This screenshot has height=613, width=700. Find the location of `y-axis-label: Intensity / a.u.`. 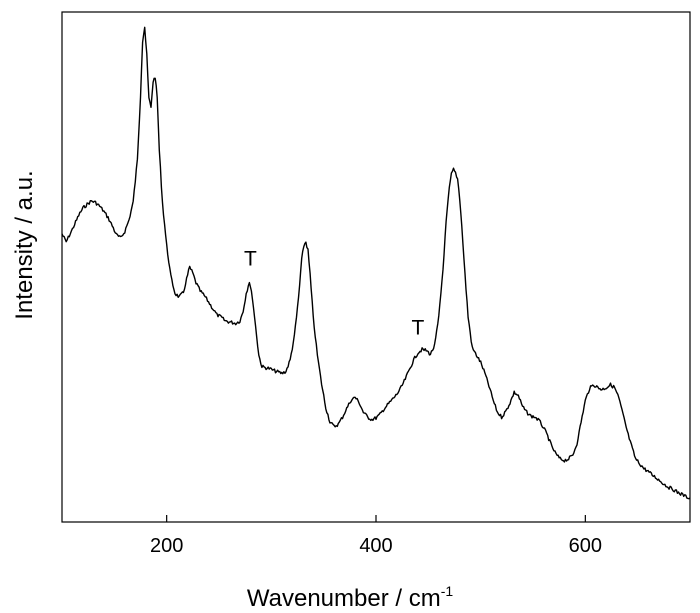

y-axis-label: Intensity / a.u. is located at coordinates (24, 244).